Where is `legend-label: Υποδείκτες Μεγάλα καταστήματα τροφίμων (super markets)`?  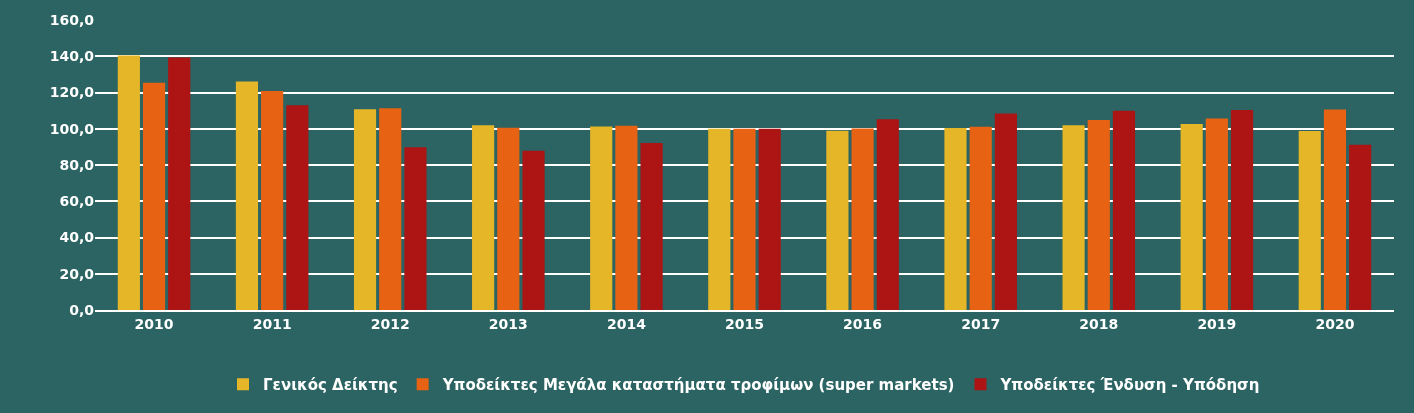
legend-label: Υποδείκτες Μεγάλα καταστήματα τροφίμων (super markets) is located at coordinates (698, 385).